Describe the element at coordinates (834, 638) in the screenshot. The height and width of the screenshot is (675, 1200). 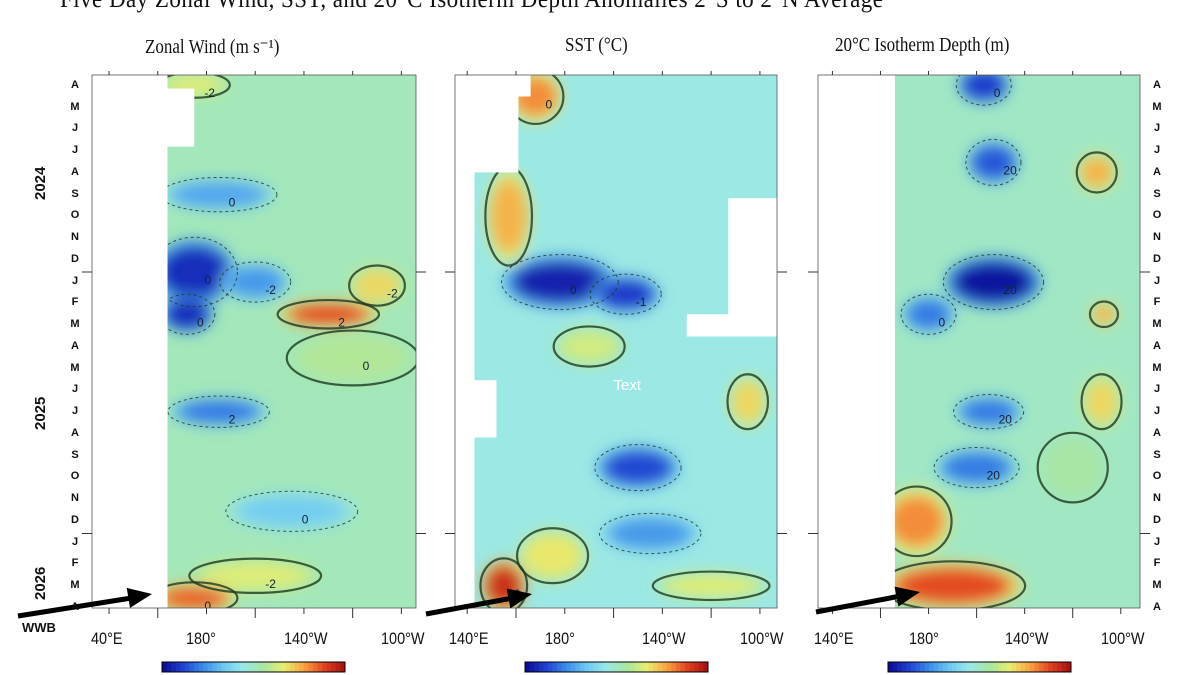
I see `x-tick-label: 140°E` at that location.